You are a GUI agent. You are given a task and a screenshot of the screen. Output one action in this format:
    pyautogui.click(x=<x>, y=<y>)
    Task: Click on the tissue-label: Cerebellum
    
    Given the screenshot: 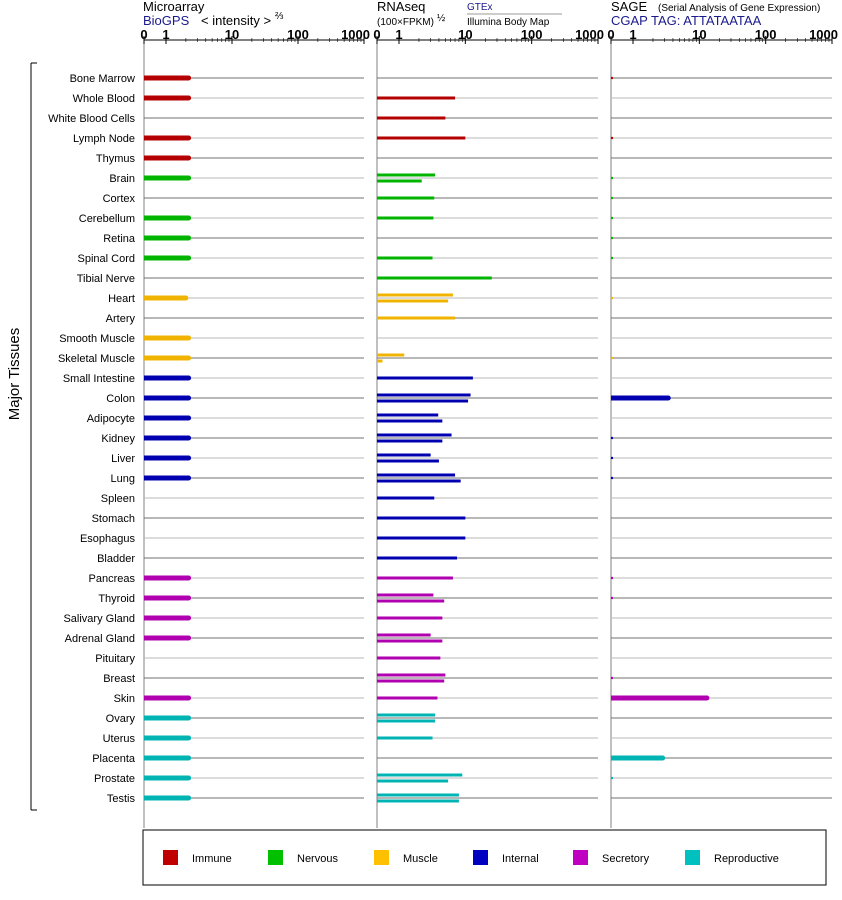 What is the action you would take?
    pyautogui.click(x=107, y=219)
    